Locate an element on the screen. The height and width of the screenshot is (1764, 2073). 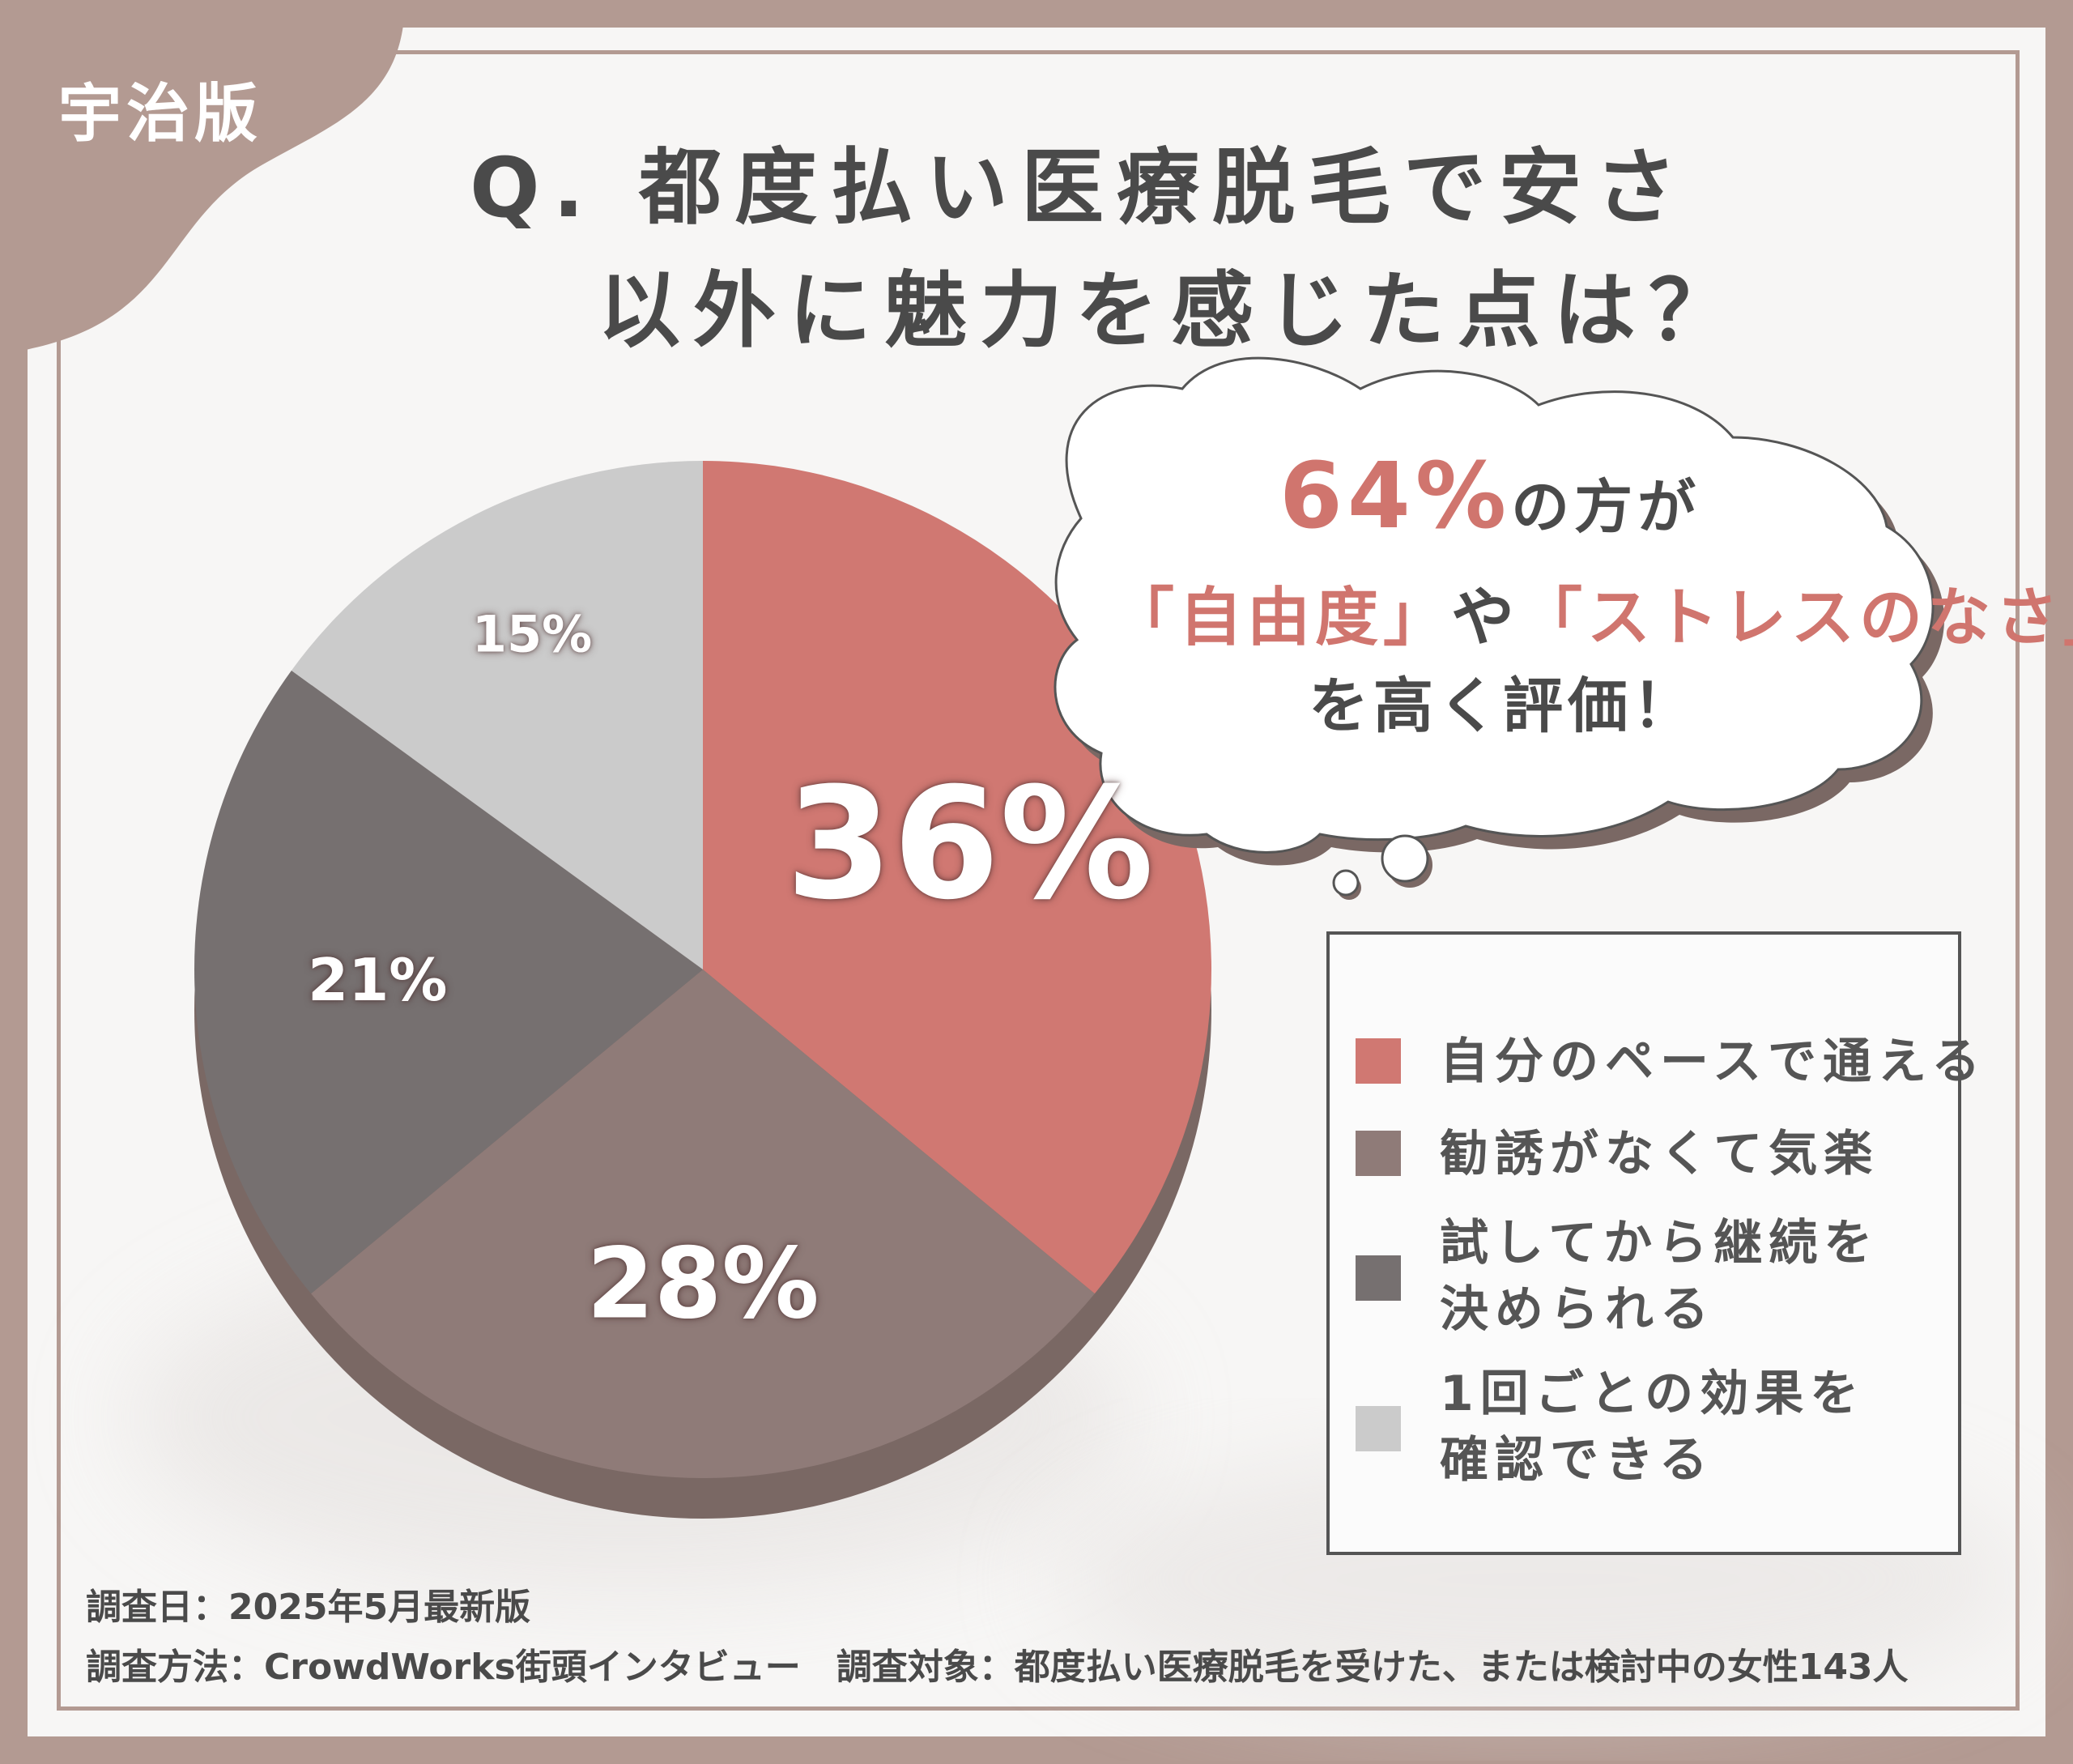
legend-label-line: 自分のペースで通える is located at coordinates (1714, 1061).